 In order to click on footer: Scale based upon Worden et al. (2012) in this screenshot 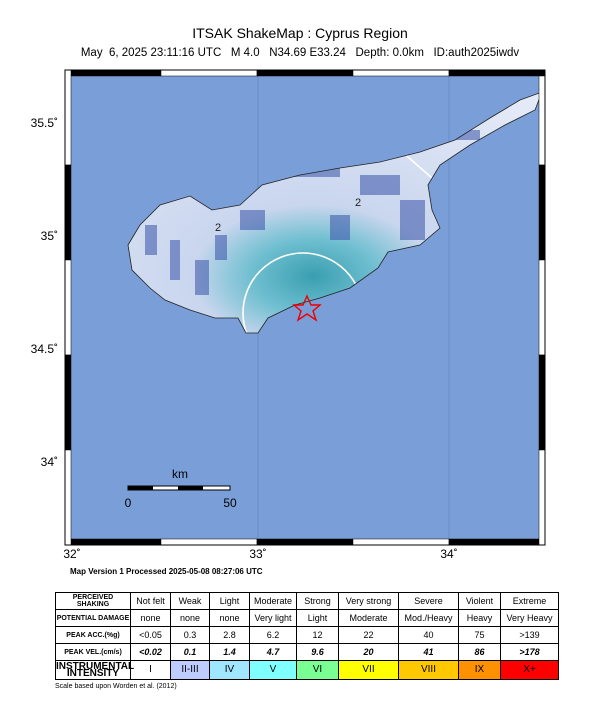, I will do `click(116, 686)`.